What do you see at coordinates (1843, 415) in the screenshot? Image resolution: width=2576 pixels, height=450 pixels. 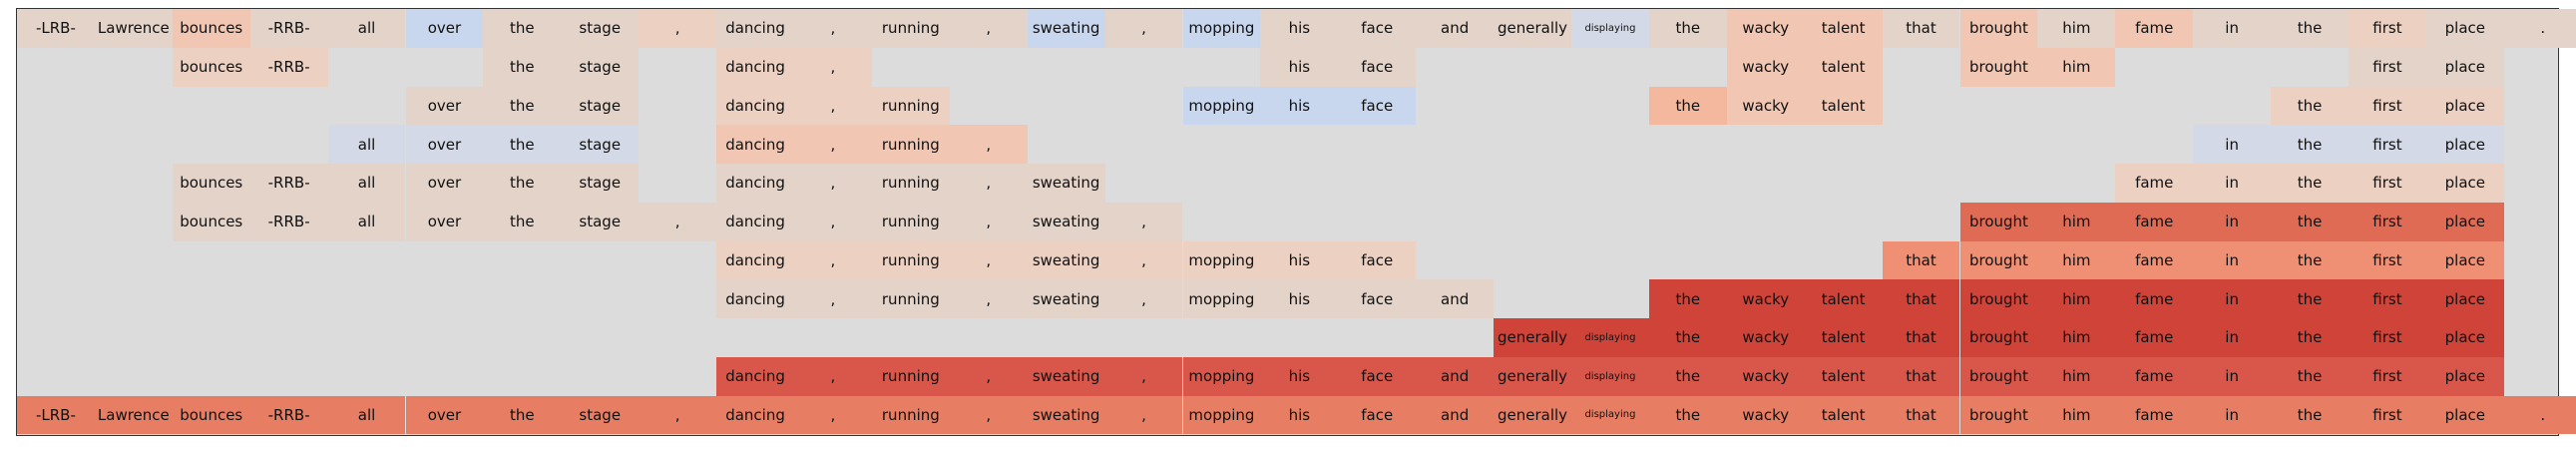 I see `token-cell: talent` at bounding box center [1843, 415].